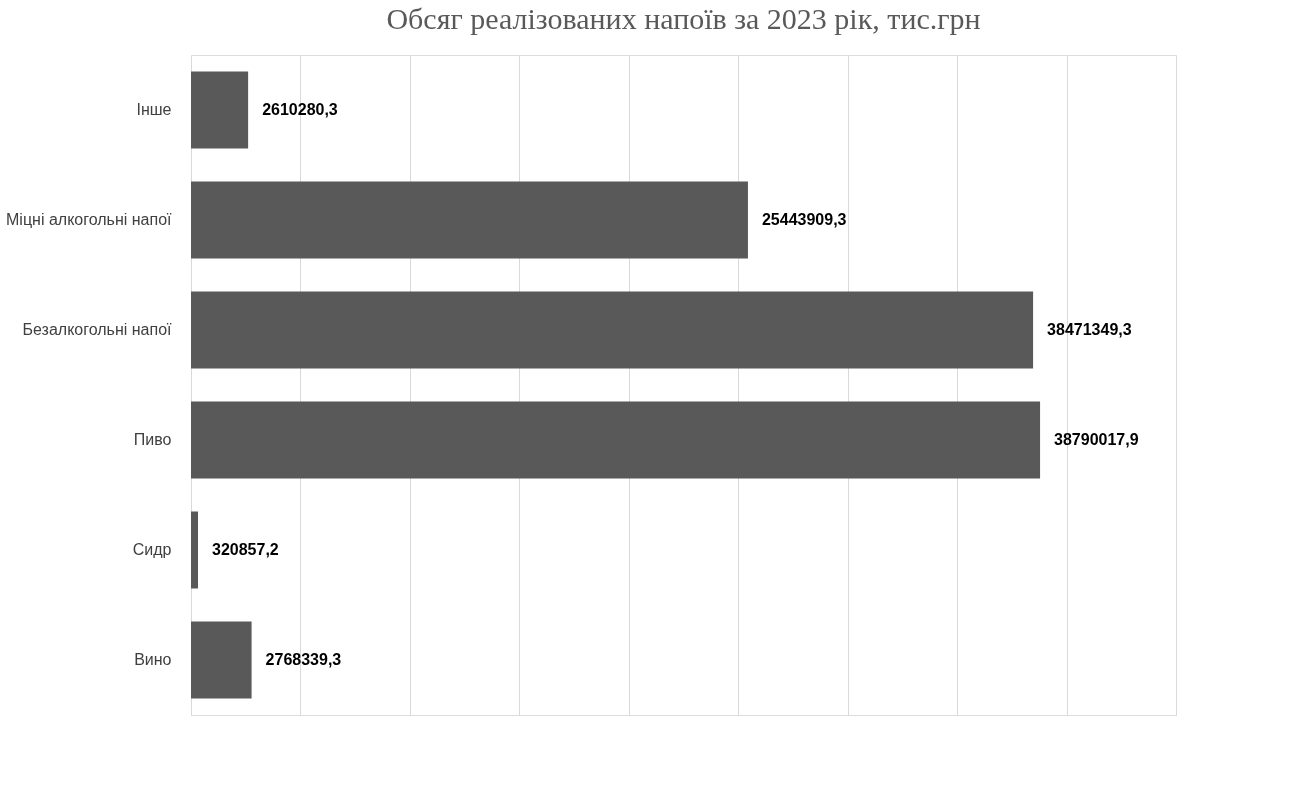 The image size is (1303, 807). I want to click on data-label: 25443909,3, so click(804, 219).